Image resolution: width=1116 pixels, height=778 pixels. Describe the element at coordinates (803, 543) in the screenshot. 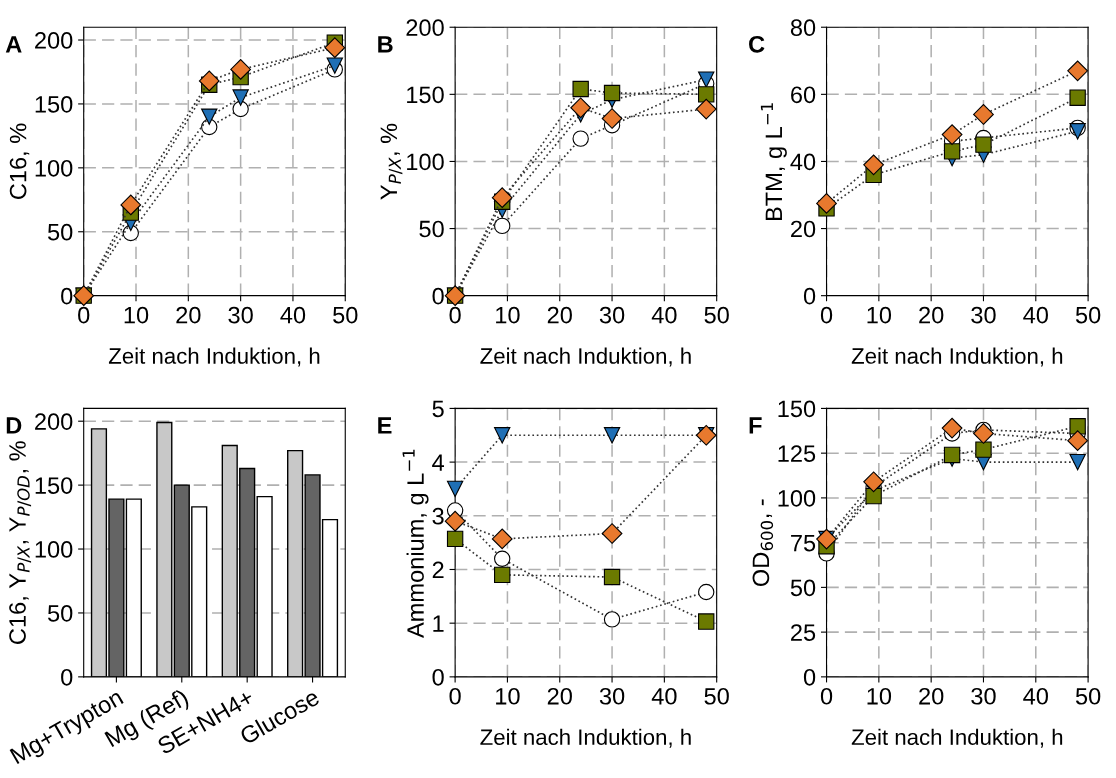

I see `y-tick-label: 75` at that location.